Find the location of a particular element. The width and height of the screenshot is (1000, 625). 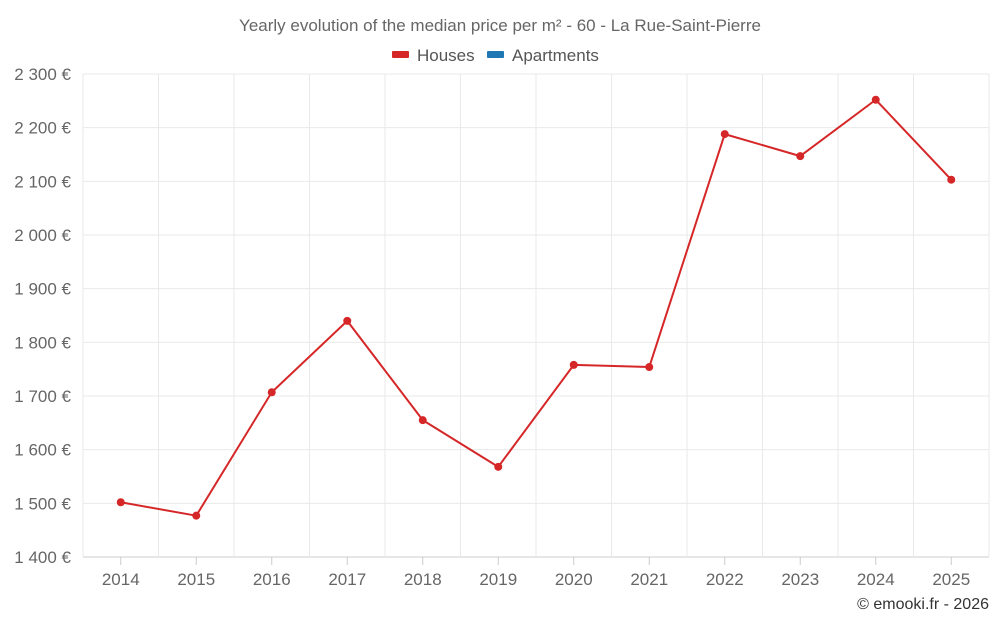

y-tick-label: 2 300 € is located at coordinates (42, 74).